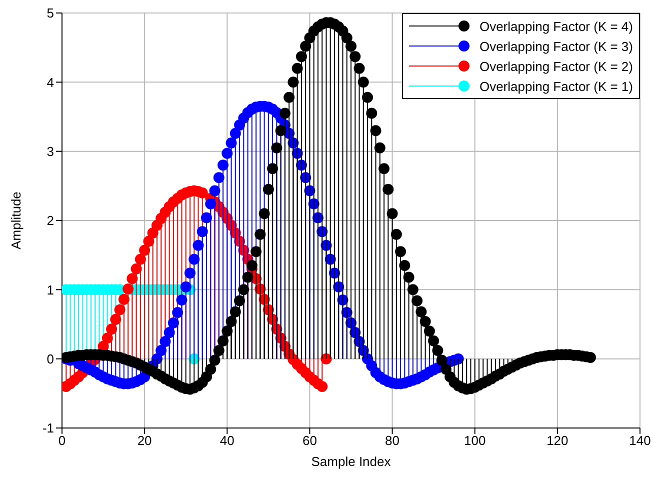  I want to click on x-tick-label: 120, so click(557, 440).